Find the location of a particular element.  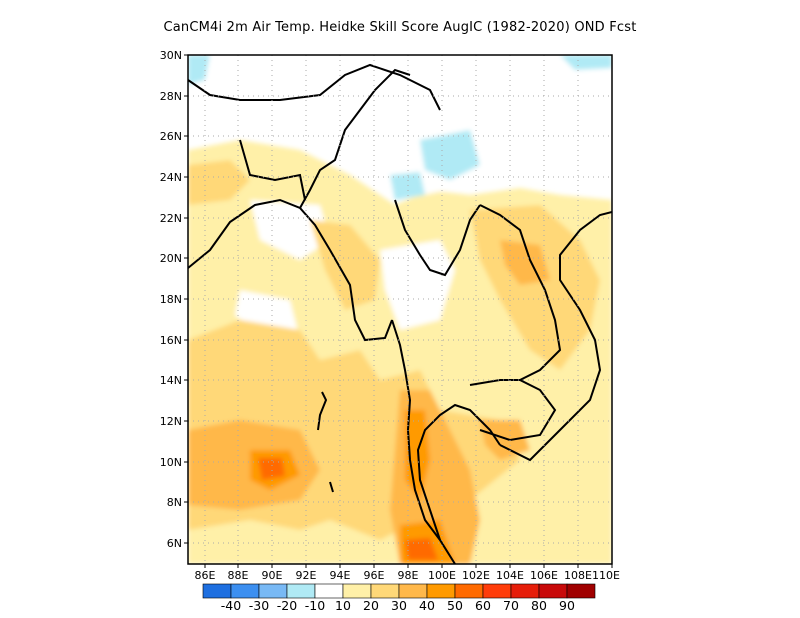

colorbar-label: -30 is located at coordinates (259, 605).